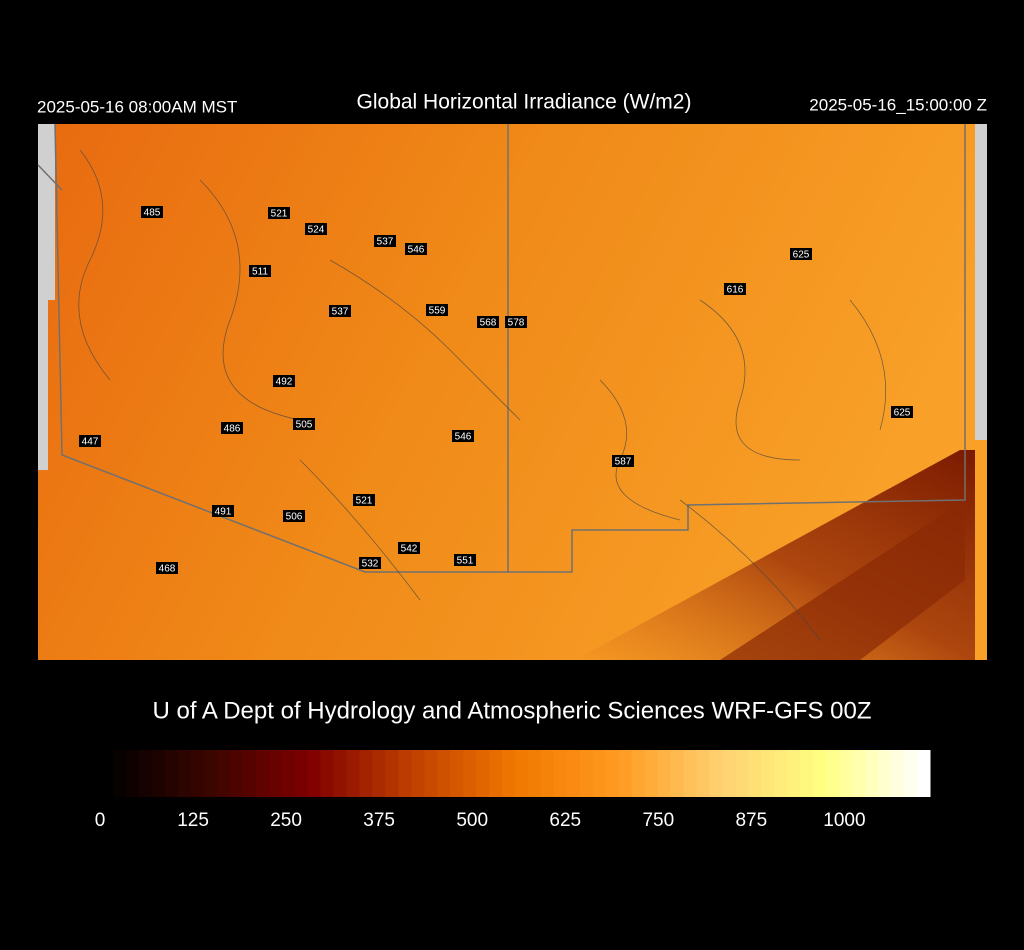 The height and width of the screenshot is (950, 1024). I want to click on colorbar-tick-label: 375, so click(379, 820).